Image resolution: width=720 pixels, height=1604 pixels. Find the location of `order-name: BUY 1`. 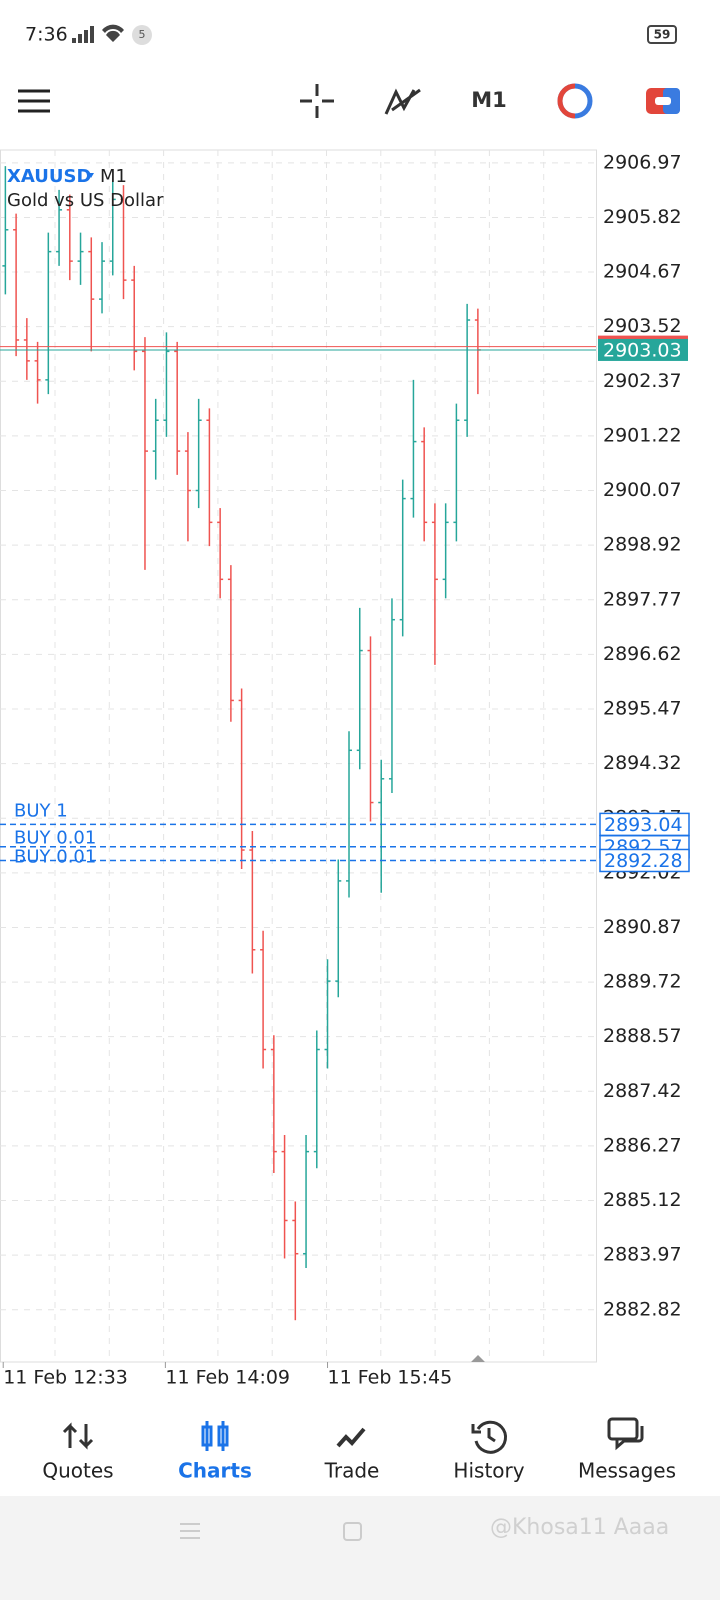

order-name: BUY 1 is located at coordinates (41, 810).